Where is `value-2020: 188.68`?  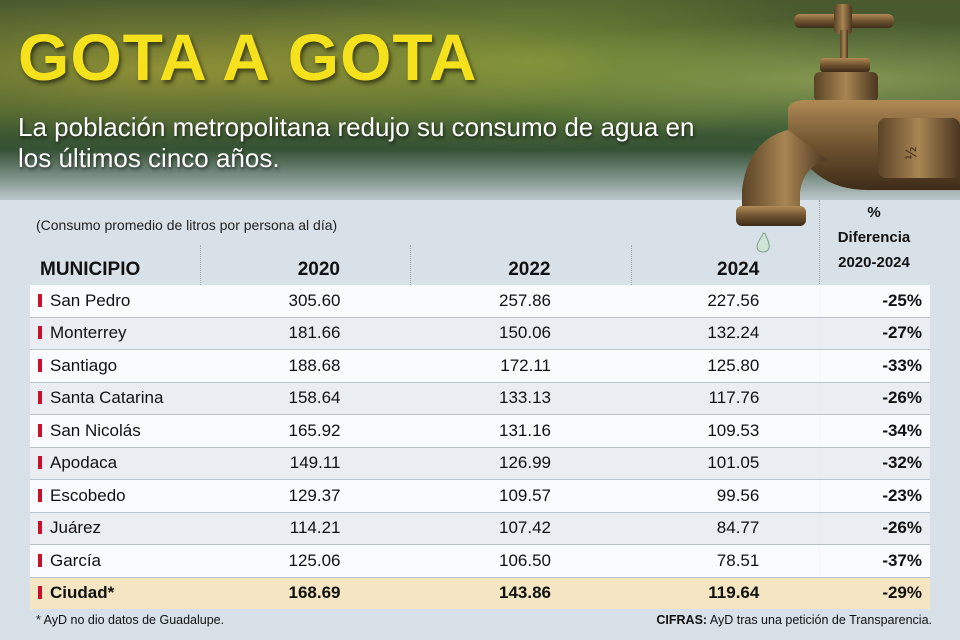 value-2020: 188.68 is located at coordinates (305, 366).